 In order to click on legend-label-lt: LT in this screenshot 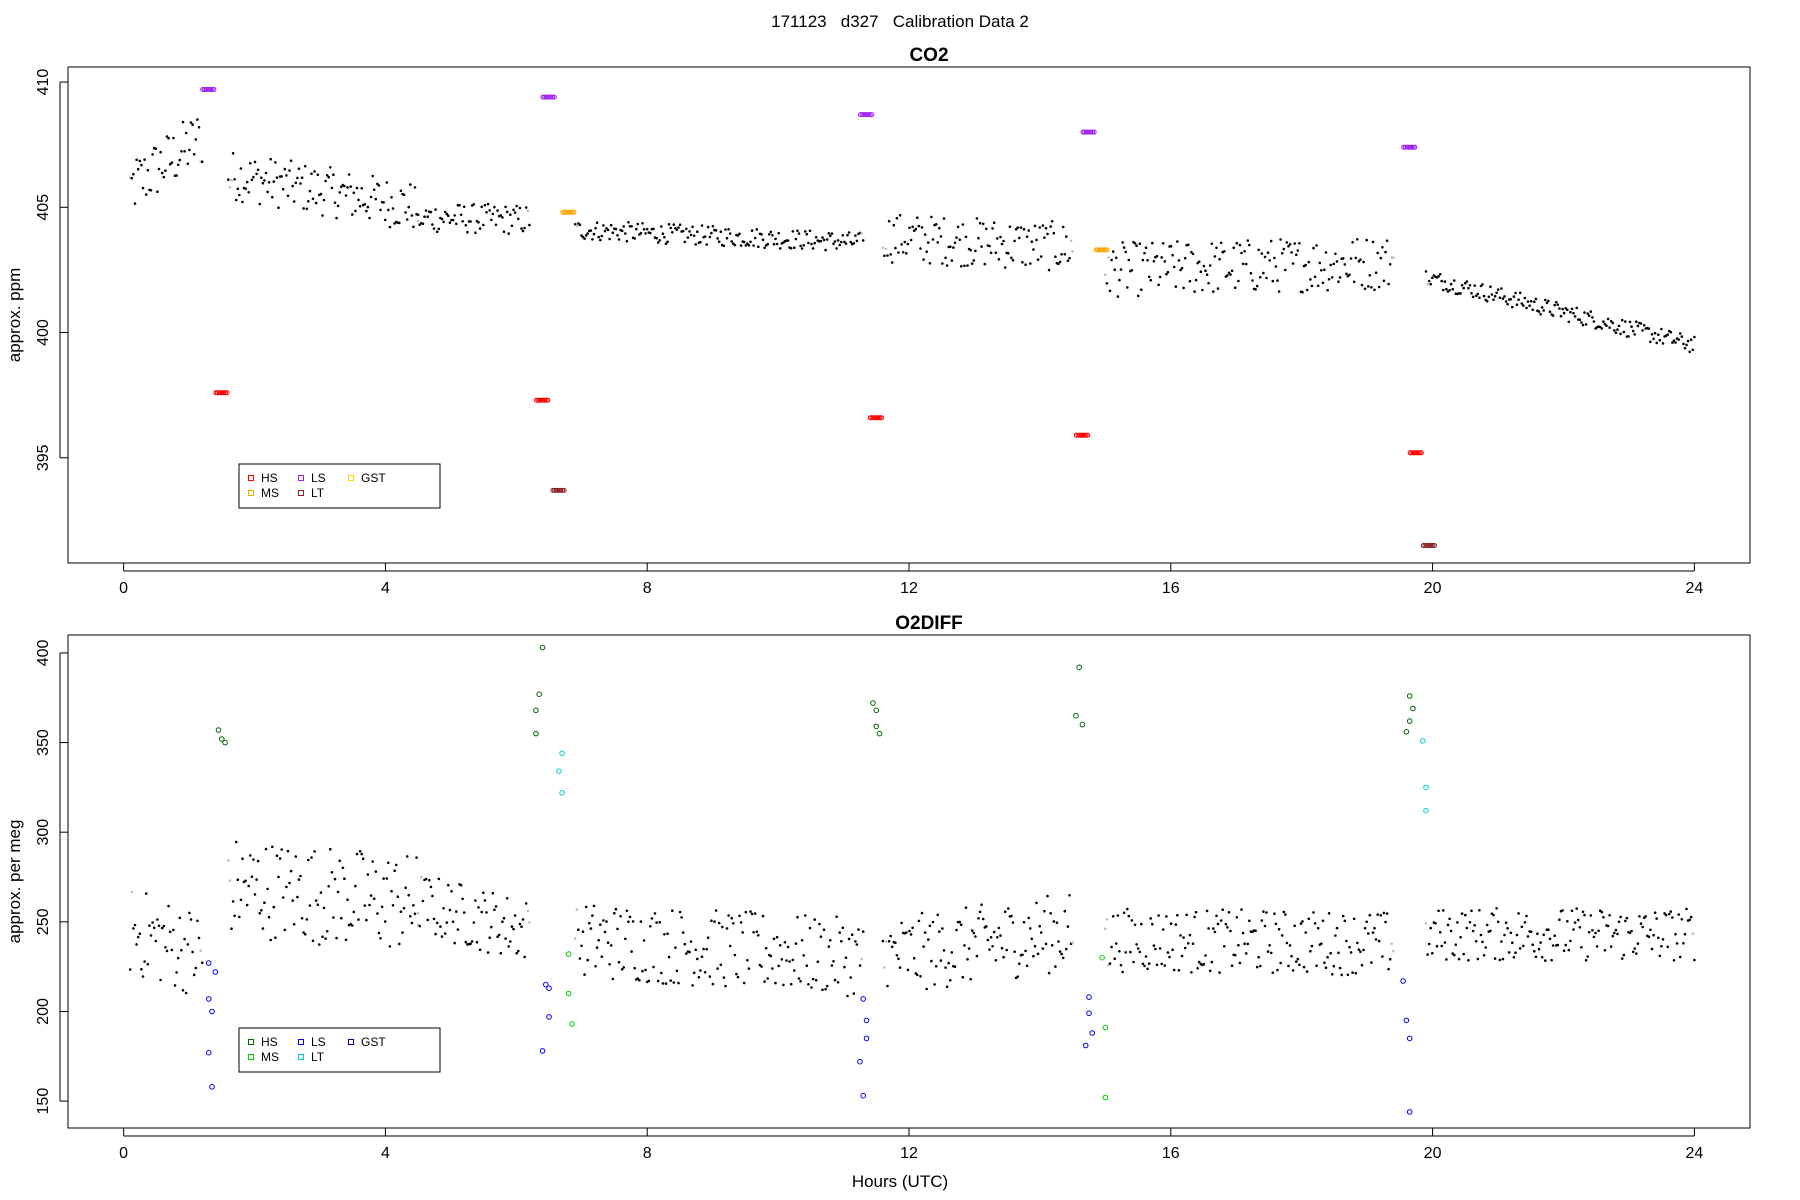, I will do `click(318, 493)`.